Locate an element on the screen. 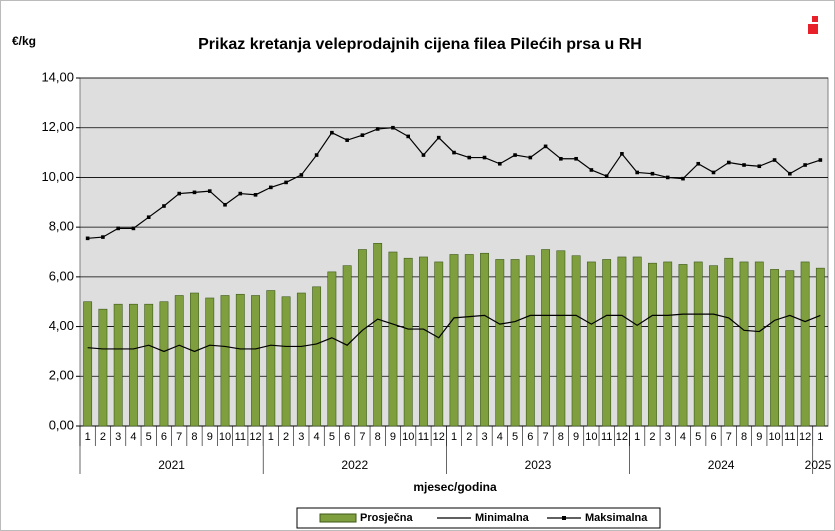 The height and width of the screenshot is (531, 835). group-label: 2024 is located at coordinates (721, 465).